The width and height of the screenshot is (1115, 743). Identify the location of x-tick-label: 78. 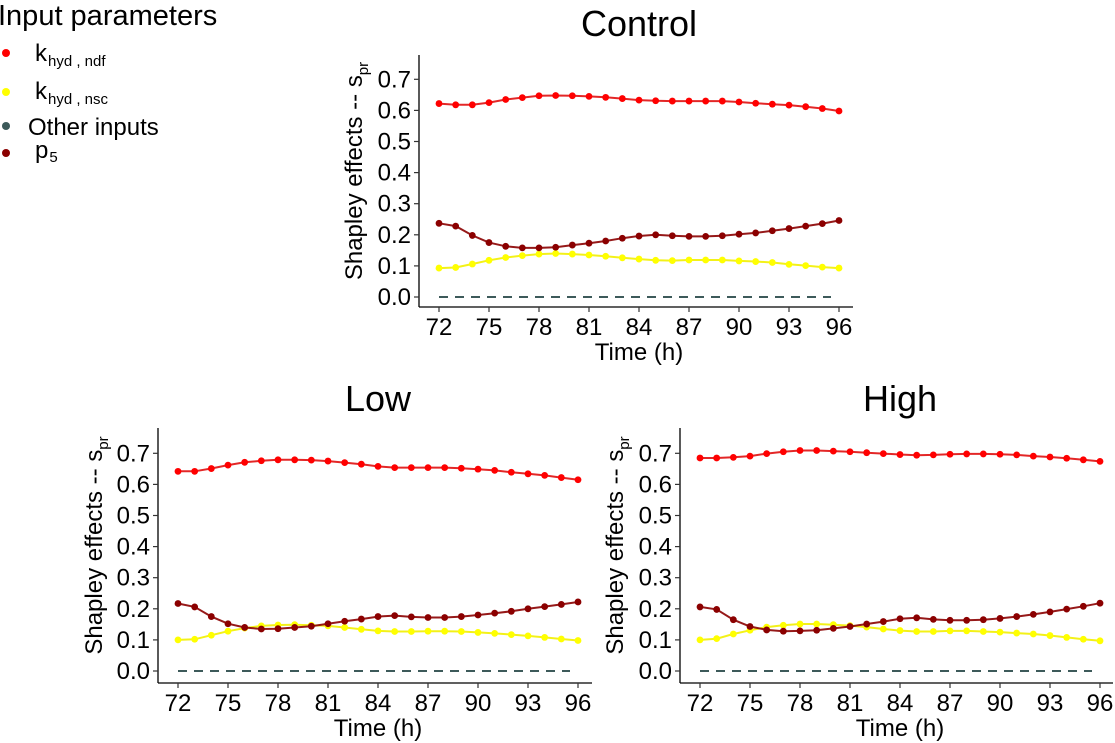
(800, 703).